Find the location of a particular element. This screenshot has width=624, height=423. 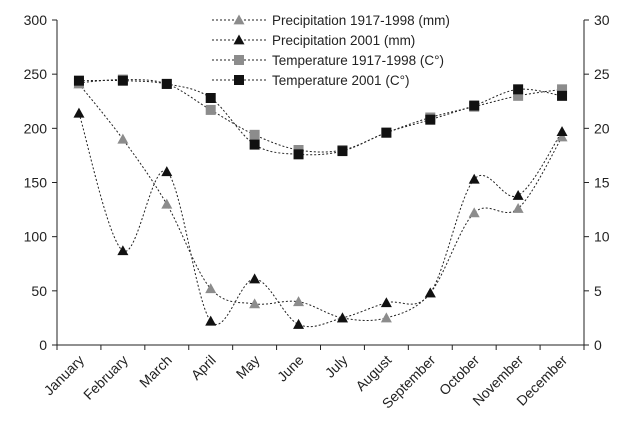

y-left-tick-label: 50 is located at coordinates (39, 291).